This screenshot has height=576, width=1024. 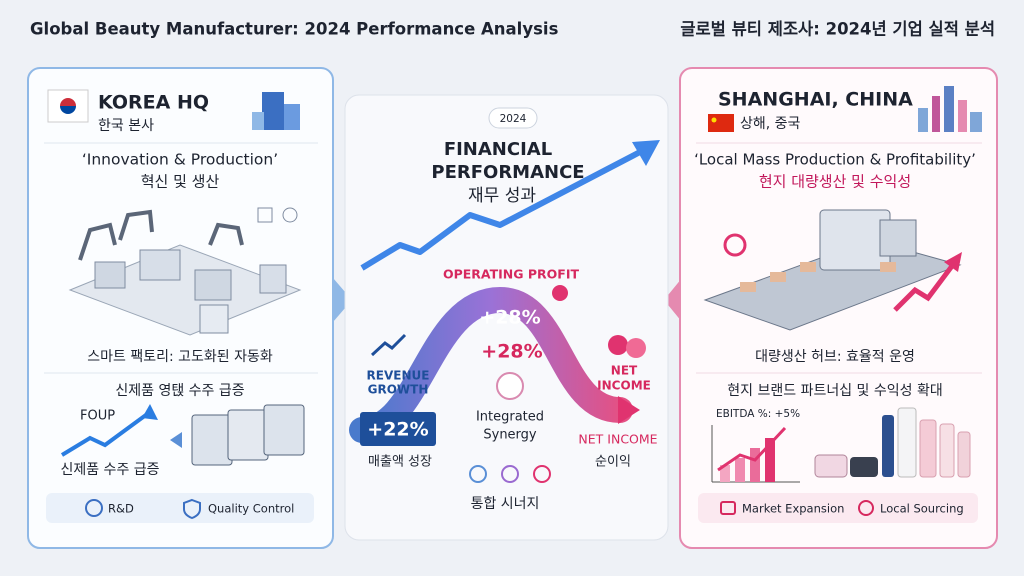 What do you see at coordinates (866, 508) in the screenshot?
I see `pin-icon` at bounding box center [866, 508].